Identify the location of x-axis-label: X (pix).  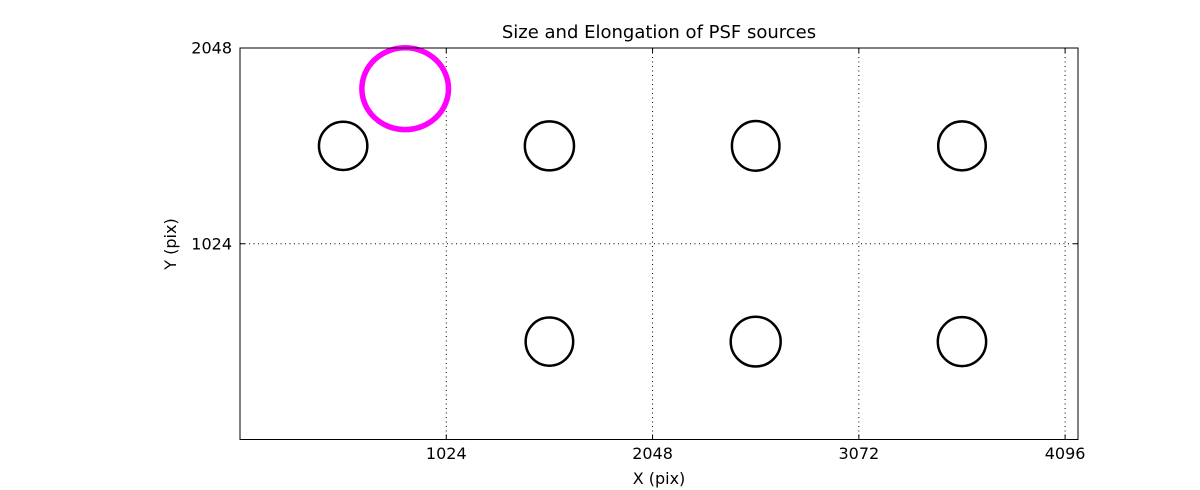
(659, 478).